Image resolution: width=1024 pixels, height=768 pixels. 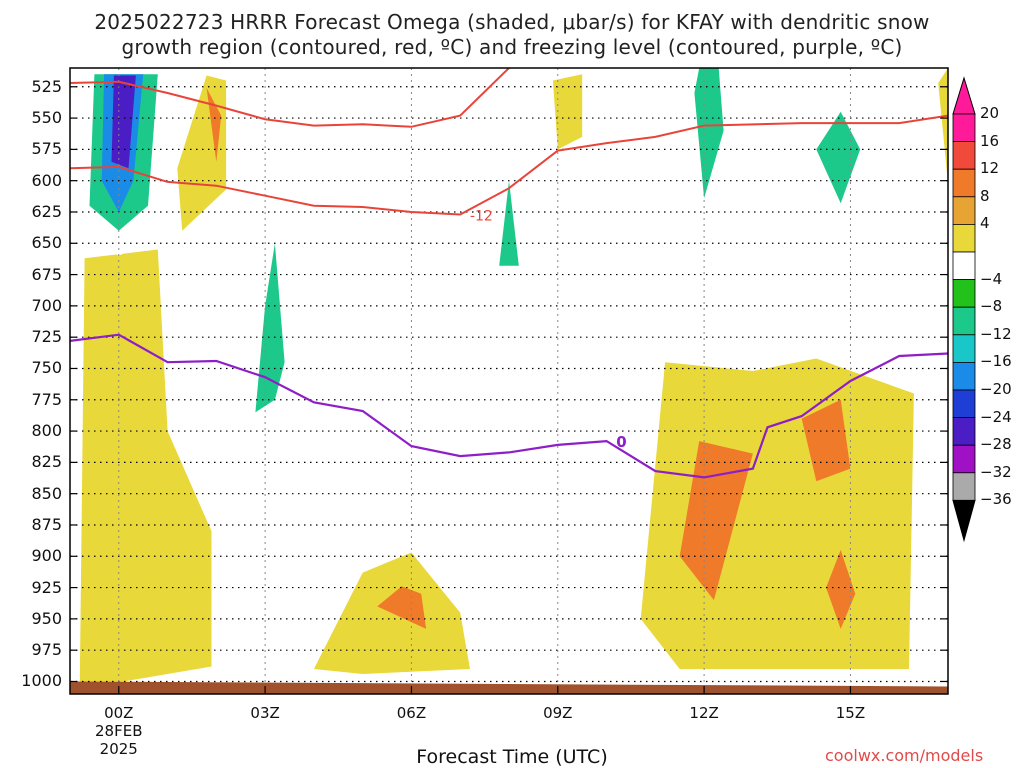 I want to click on y-tick-label-775: 775, so click(x=46, y=399).